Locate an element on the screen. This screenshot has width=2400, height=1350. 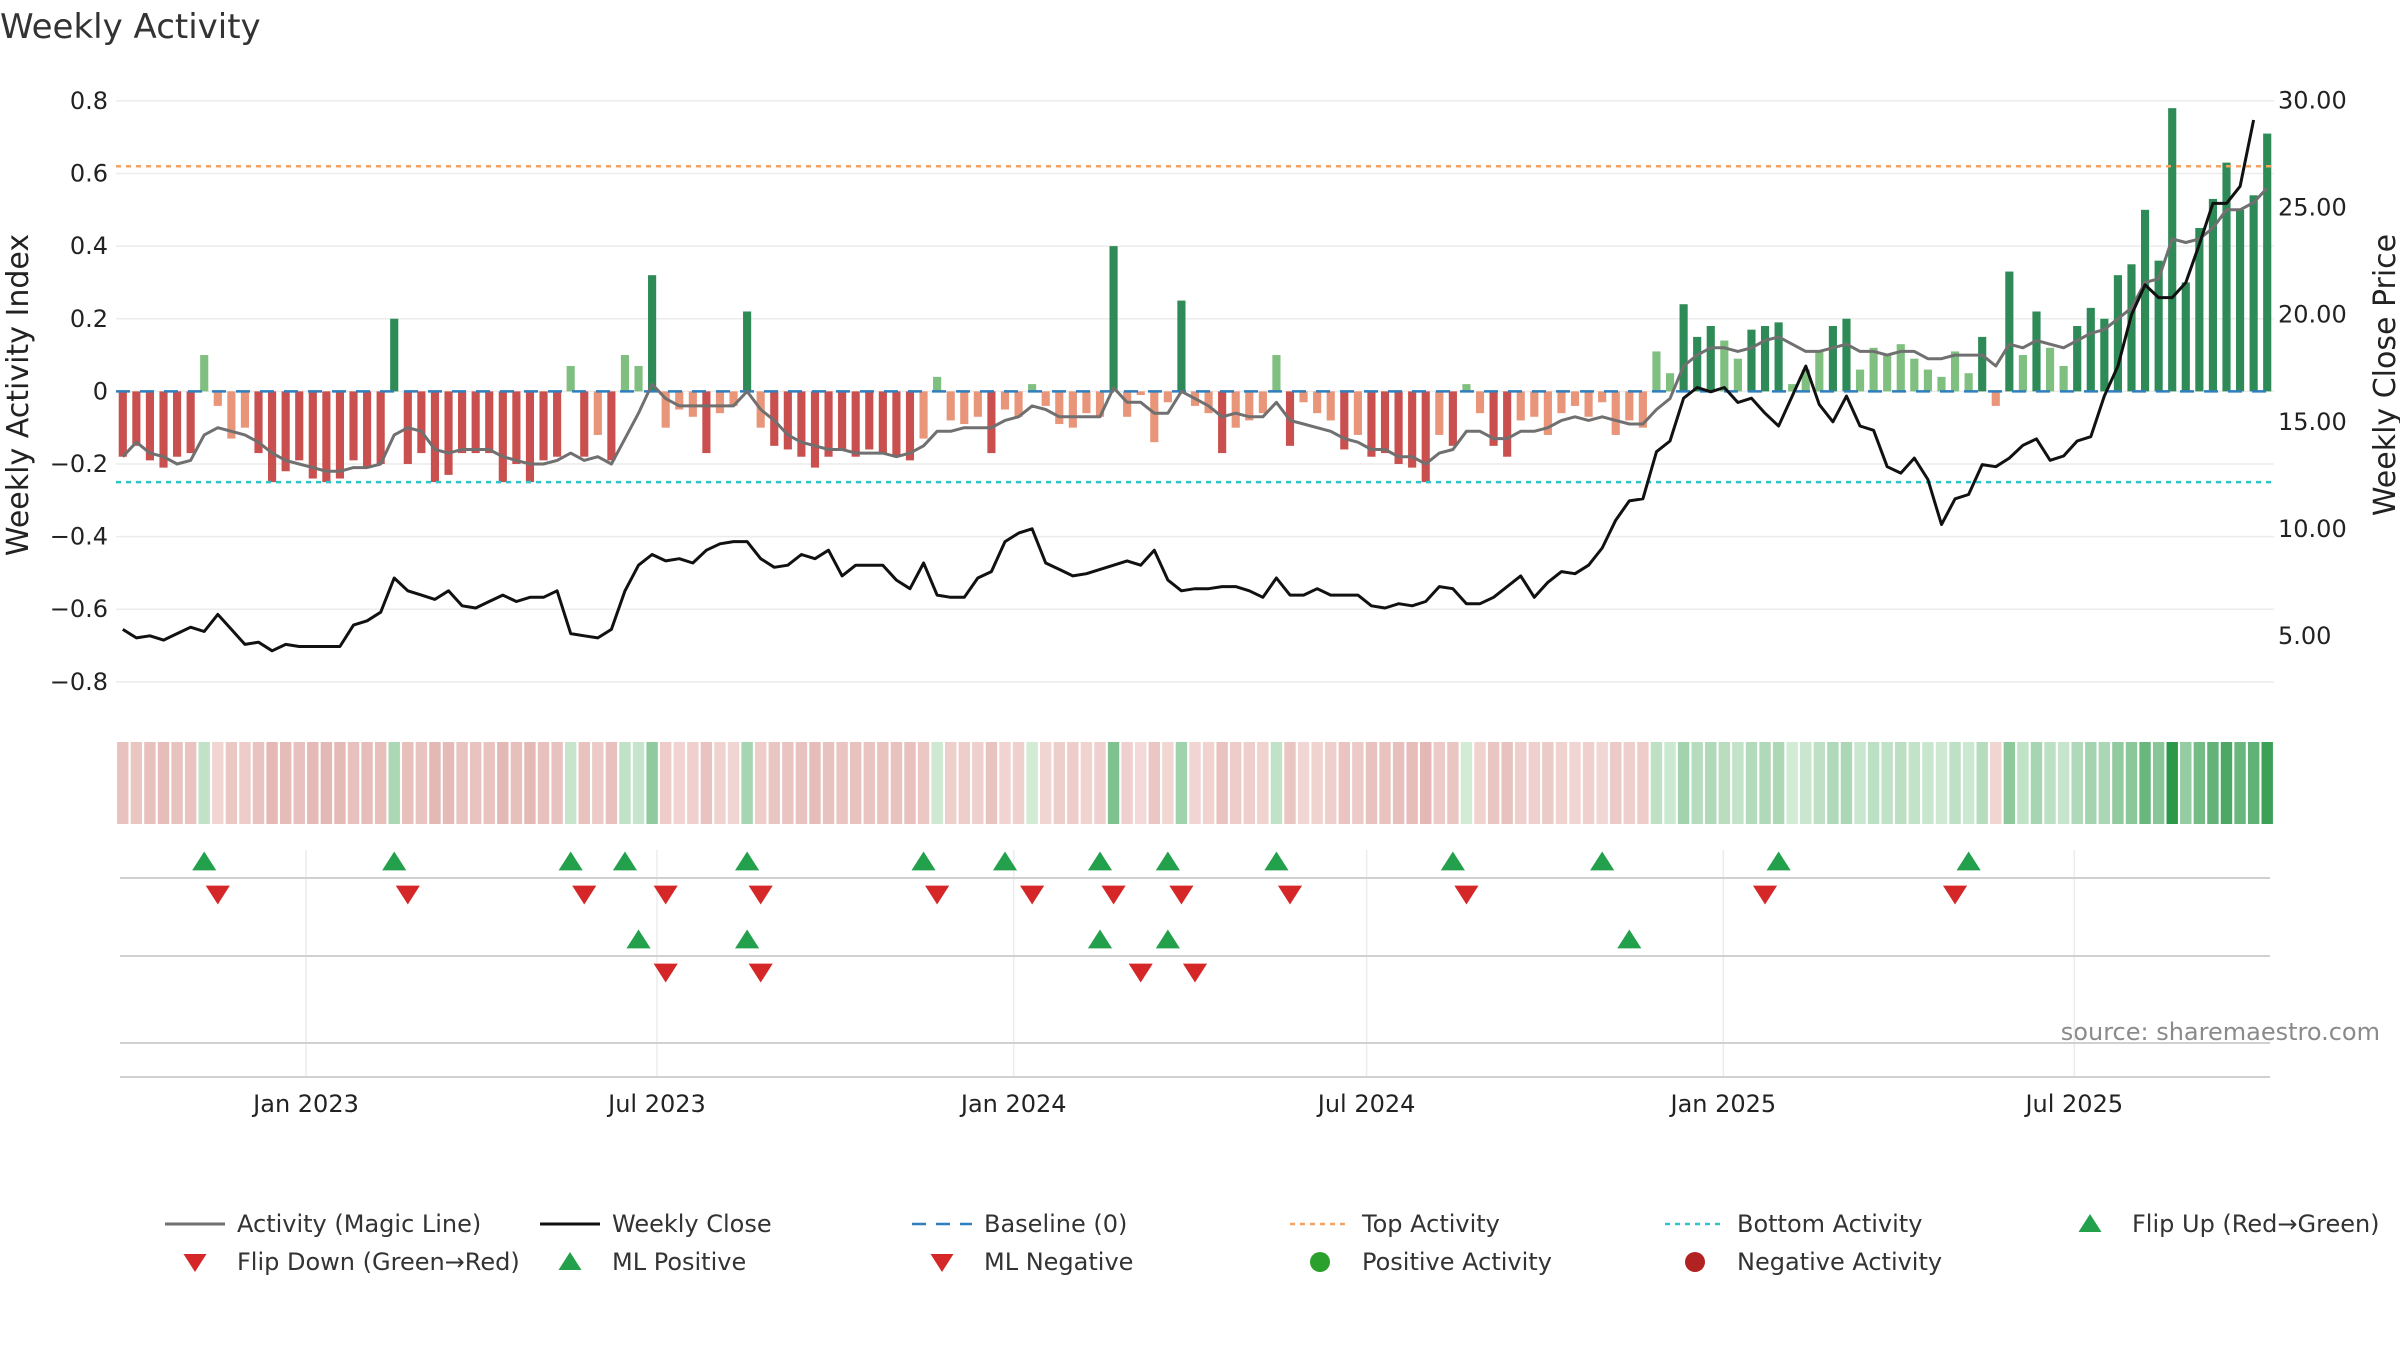
legend-label: Positive Activity is located at coordinates (1457, 1262).